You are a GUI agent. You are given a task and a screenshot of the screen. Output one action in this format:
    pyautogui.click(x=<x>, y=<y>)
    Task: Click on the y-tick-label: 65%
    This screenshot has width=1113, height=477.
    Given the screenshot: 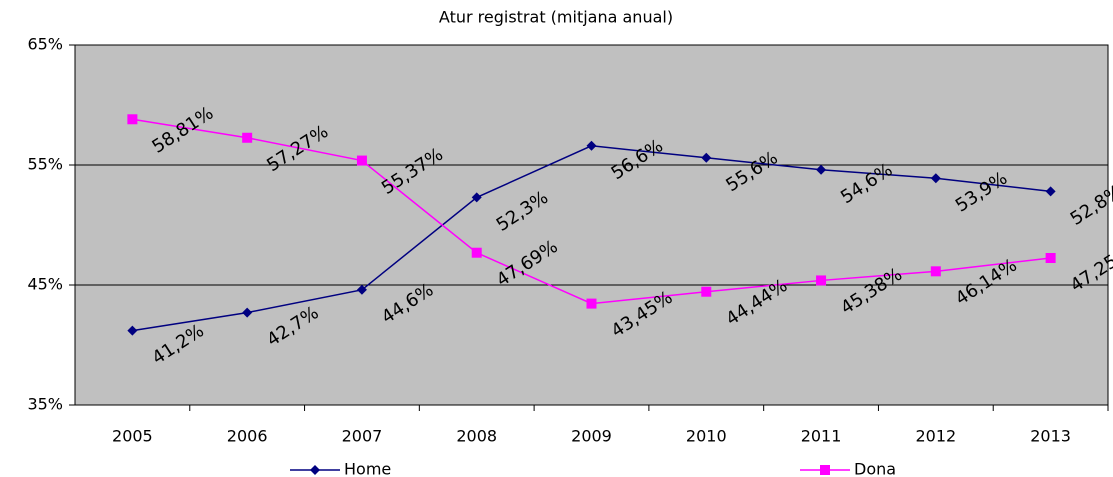 What is the action you would take?
    pyautogui.click(x=45, y=44)
    